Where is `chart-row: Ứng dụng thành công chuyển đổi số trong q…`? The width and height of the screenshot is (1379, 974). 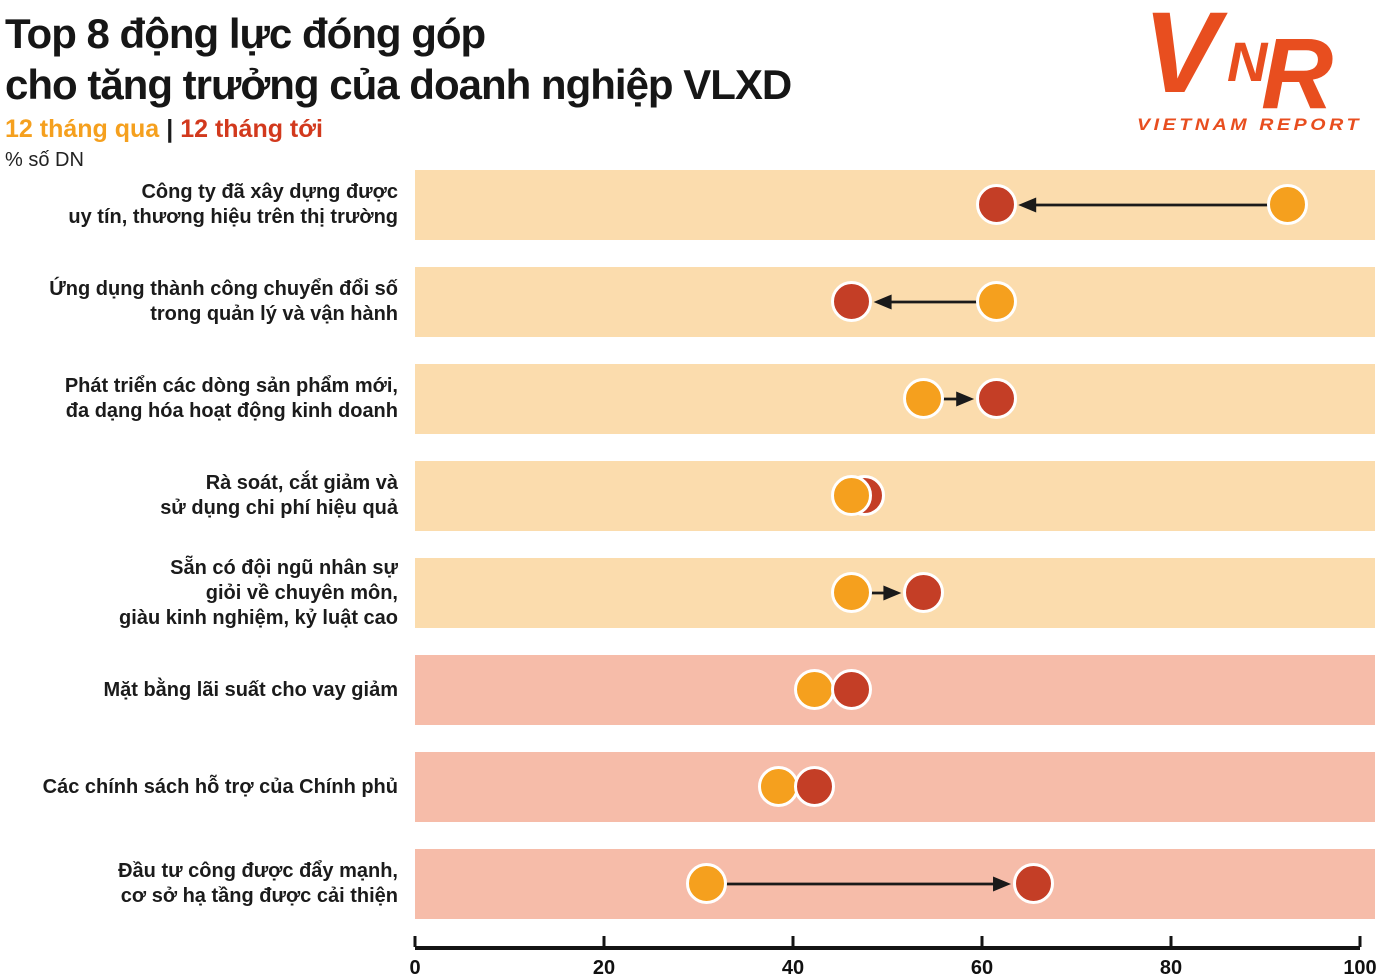
chart-row: Ứng dụng thành công chuyển đổi số trong q… is located at coordinates (689, 302).